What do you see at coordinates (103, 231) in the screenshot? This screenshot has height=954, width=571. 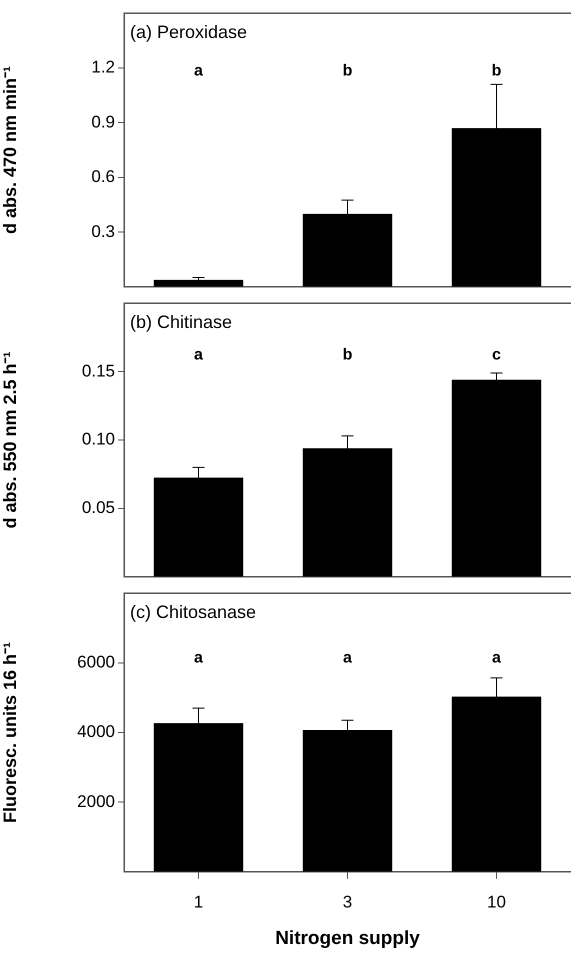 I see `y-tick-label: 0.3` at bounding box center [103, 231].